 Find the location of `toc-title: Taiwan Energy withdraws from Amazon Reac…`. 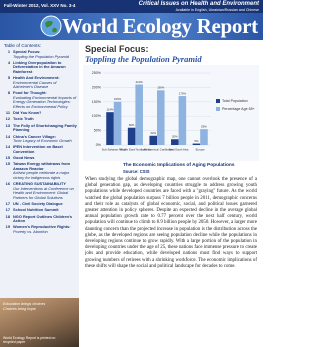

toc-title: Taiwan Energy withdraws from Amazon Reac… is located at coordinates (42, 166).